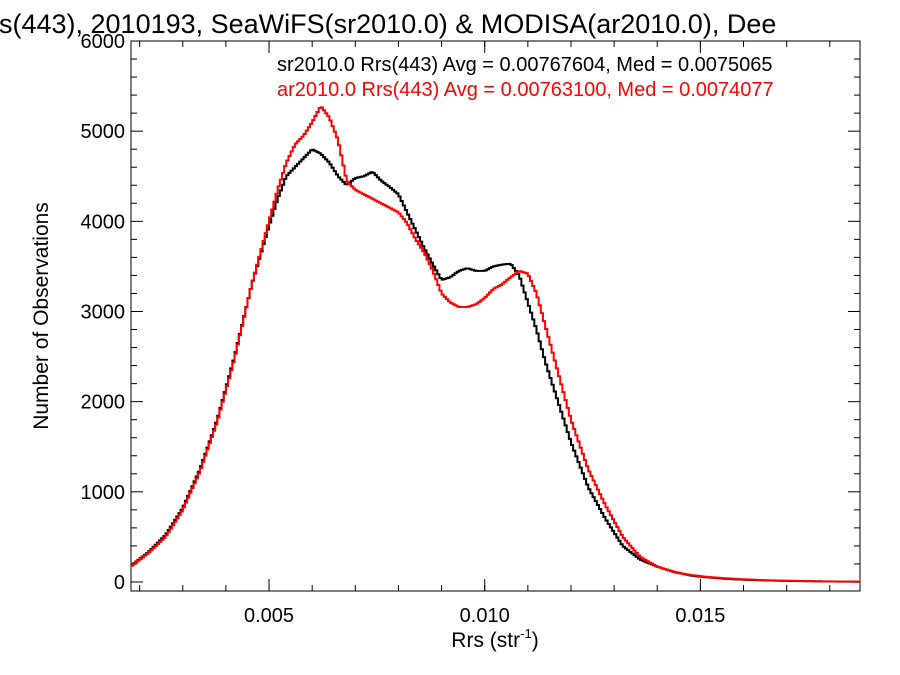 Image resolution: width=900 pixels, height=675 pixels. What do you see at coordinates (103, 312) in the screenshot?
I see `y-tick-label-3: 3000` at bounding box center [103, 312].